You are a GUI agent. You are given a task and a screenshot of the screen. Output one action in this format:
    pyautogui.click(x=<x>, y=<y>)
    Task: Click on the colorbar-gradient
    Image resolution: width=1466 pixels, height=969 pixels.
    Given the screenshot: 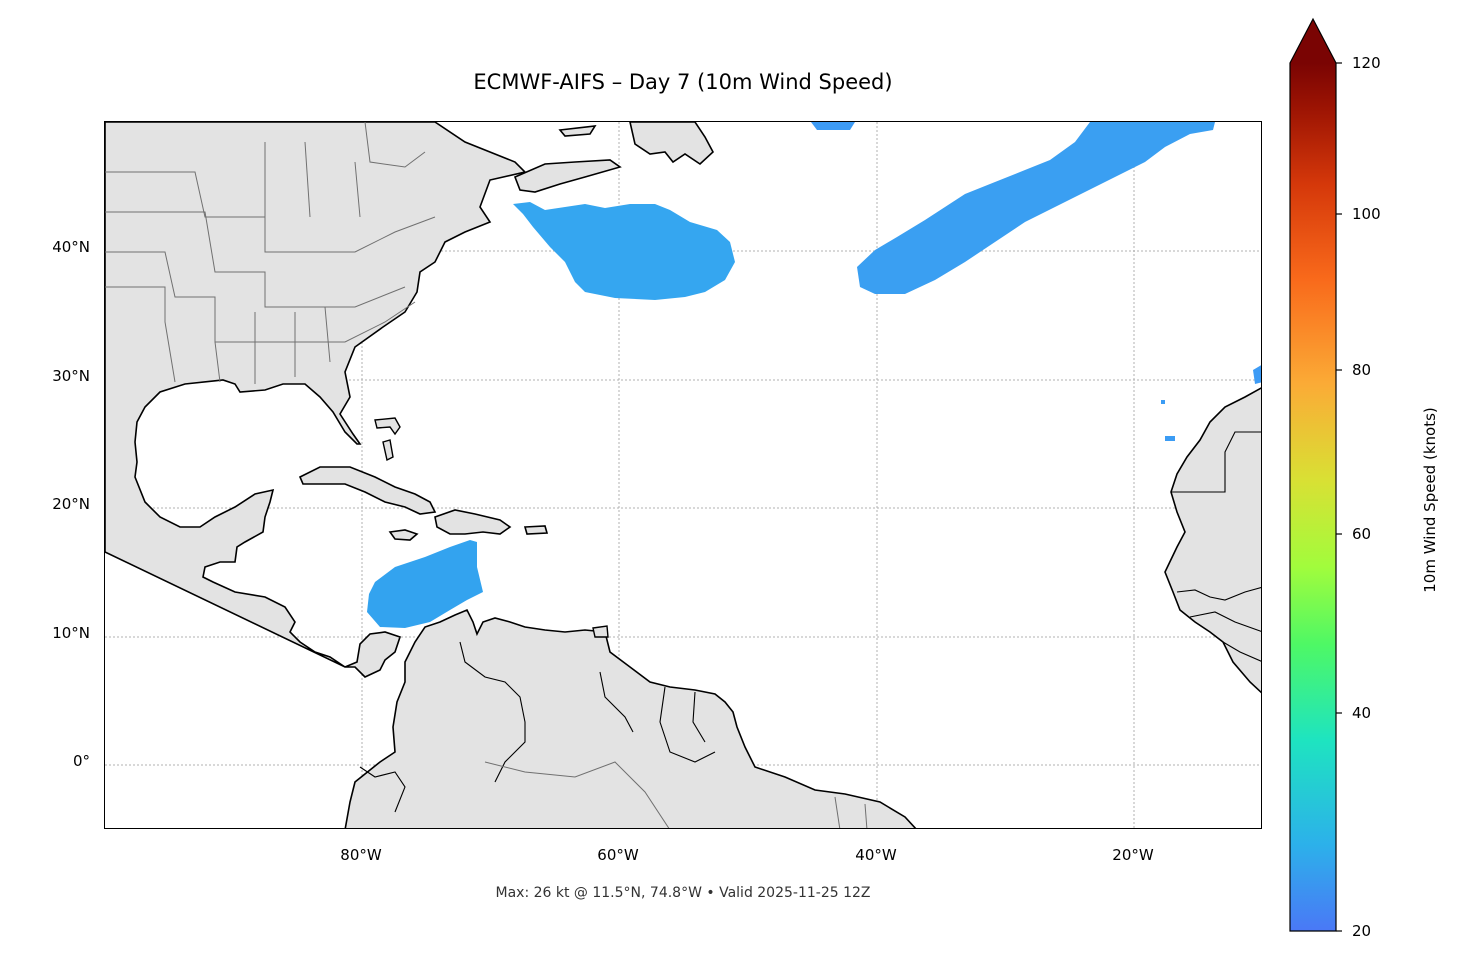 What is the action you would take?
    pyautogui.click(x=1313, y=497)
    